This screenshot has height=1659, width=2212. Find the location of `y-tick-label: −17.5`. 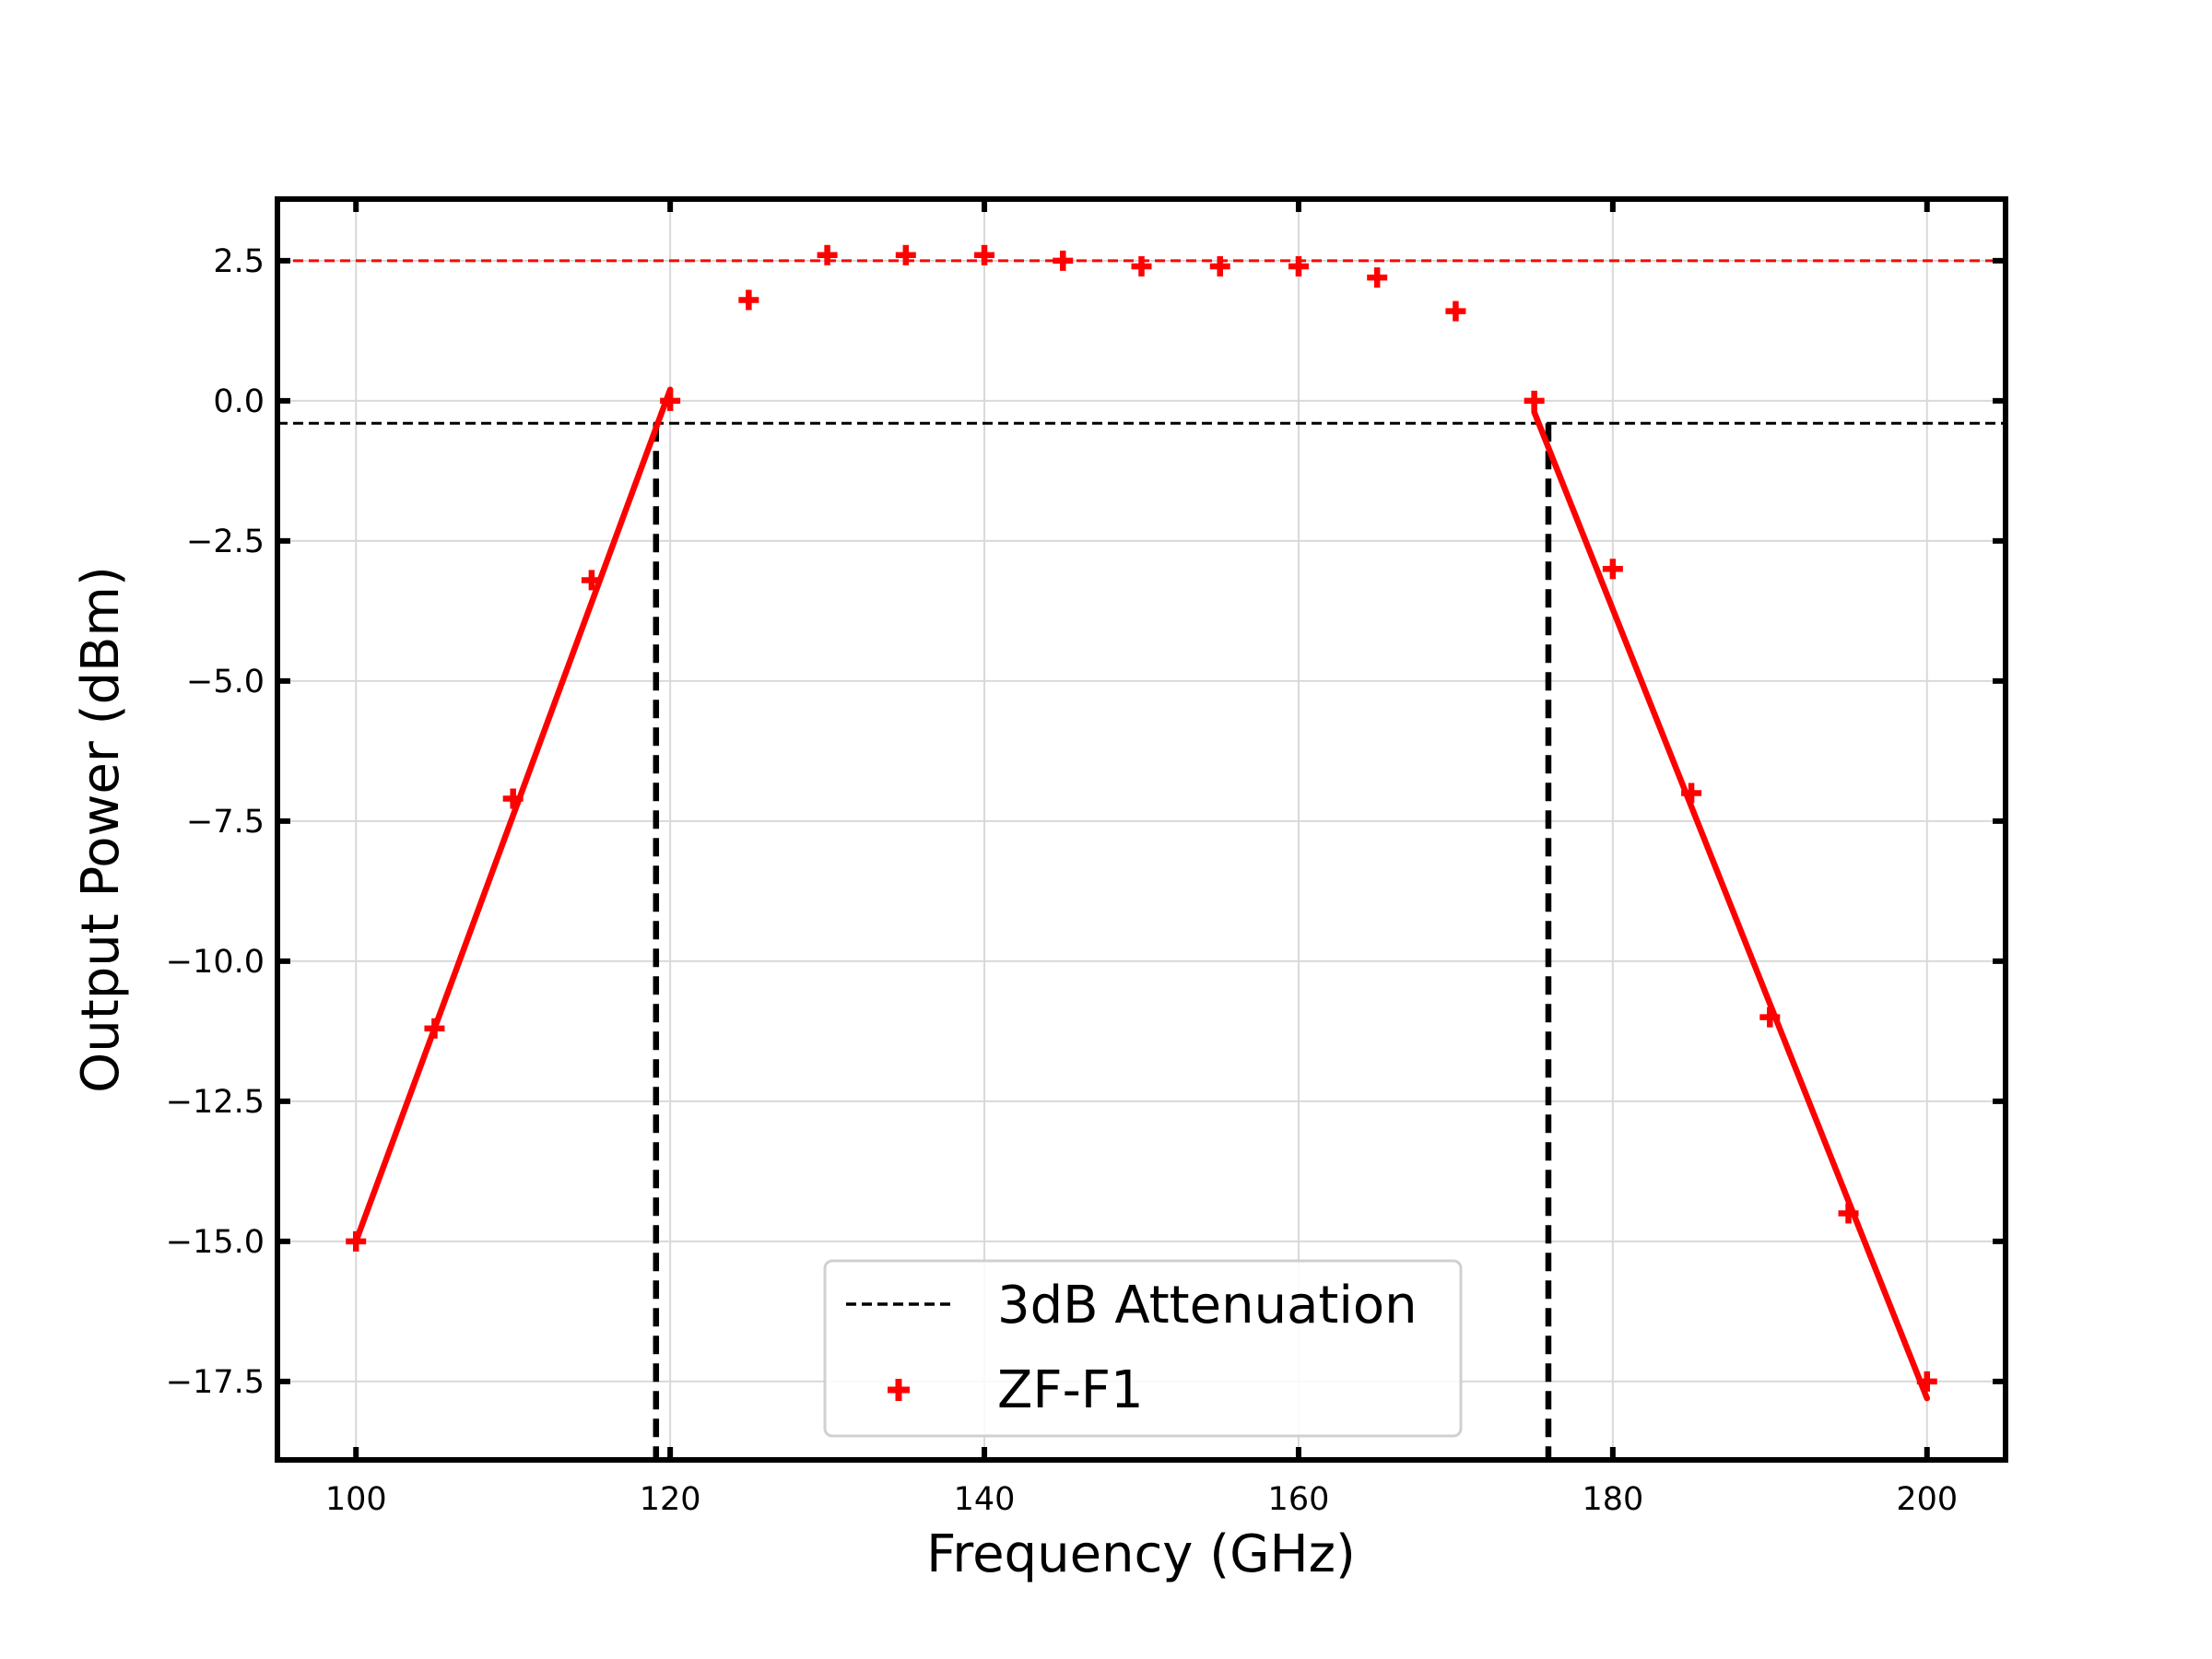

y-tick-label: −17.5 is located at coordinates (215, 1382).